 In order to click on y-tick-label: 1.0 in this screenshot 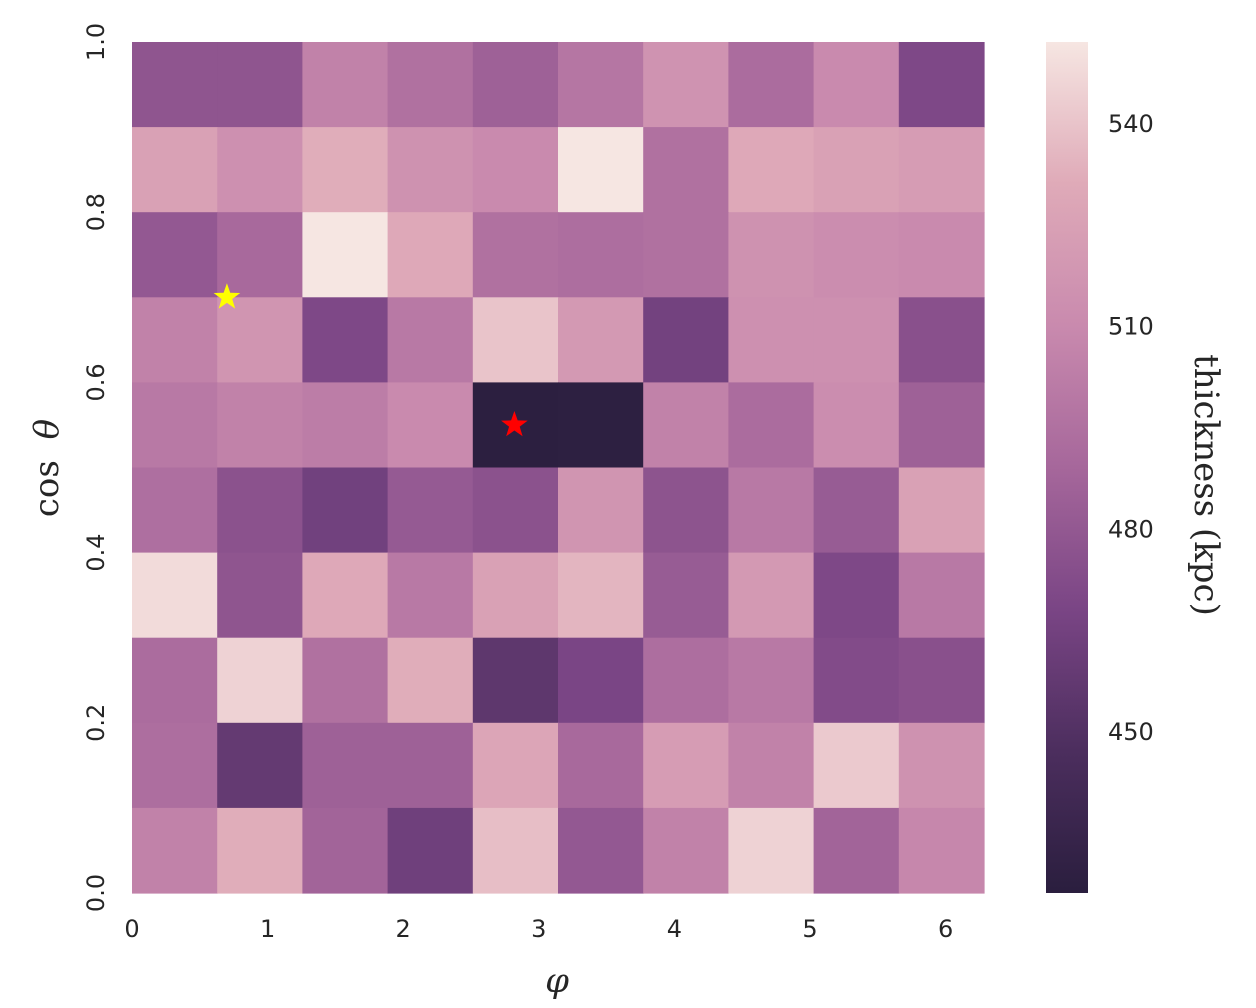, I will do `click(96, 42)`.